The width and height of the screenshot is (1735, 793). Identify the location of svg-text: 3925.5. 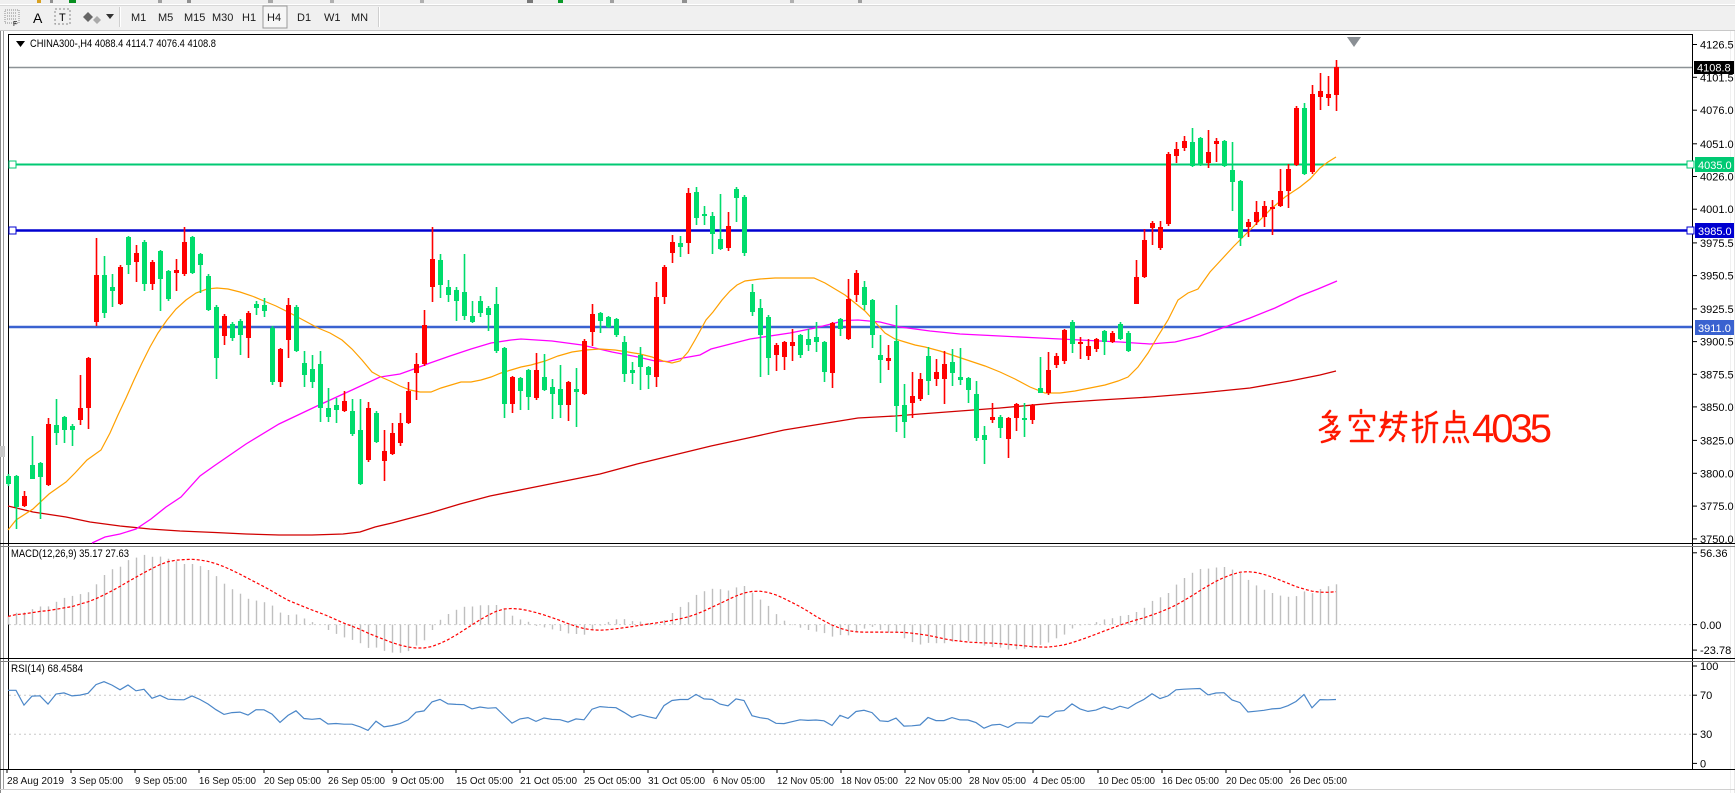
(1717, 310).